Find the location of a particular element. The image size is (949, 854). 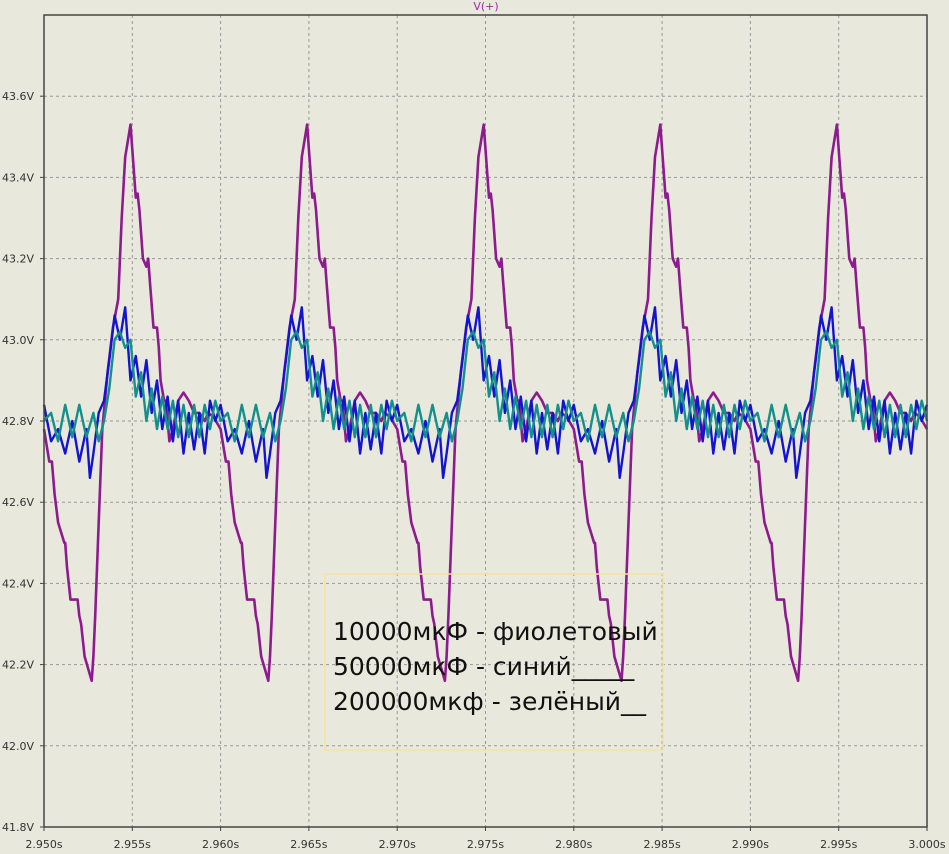

x-tick-label: 2.980s is located at coordinates (573, 844).